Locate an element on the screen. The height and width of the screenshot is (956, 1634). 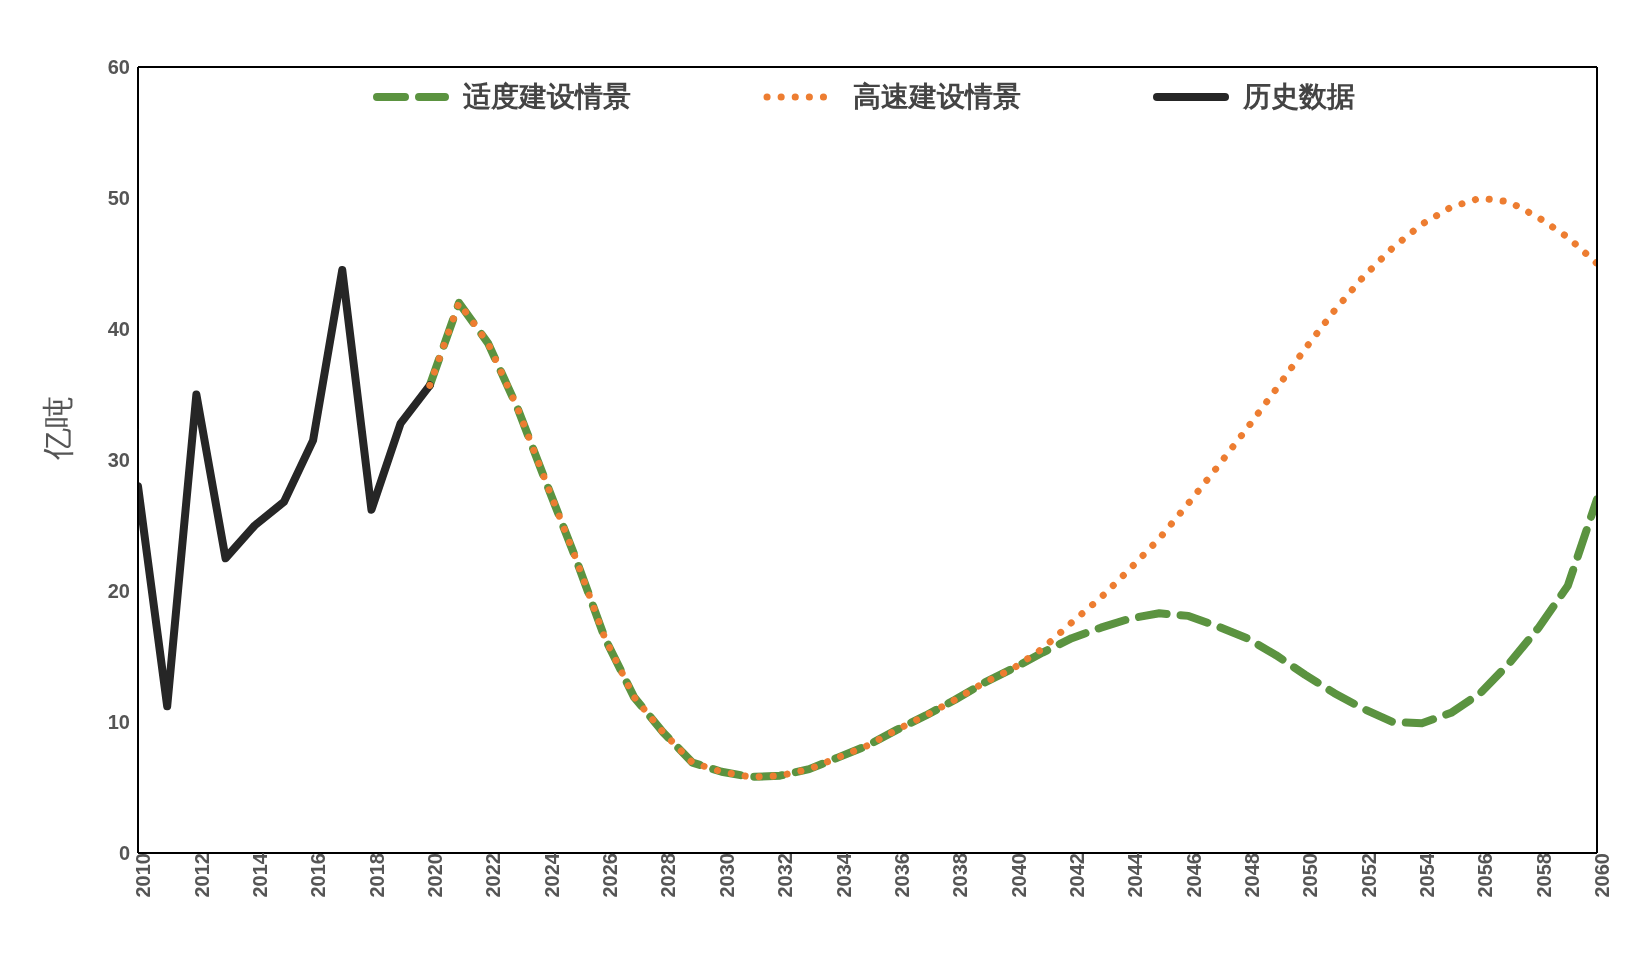
y-tick-label: 20 is located at coordinates (118, 591).